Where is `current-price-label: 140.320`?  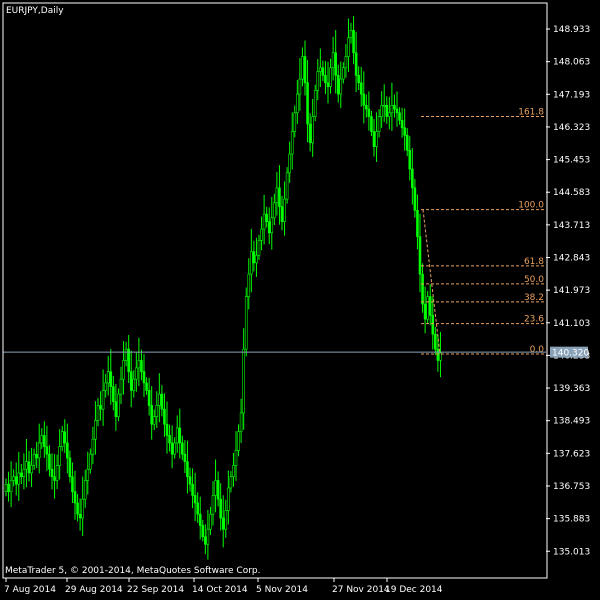
current-price-label: 140.320 is located at coordinates (570, 354).